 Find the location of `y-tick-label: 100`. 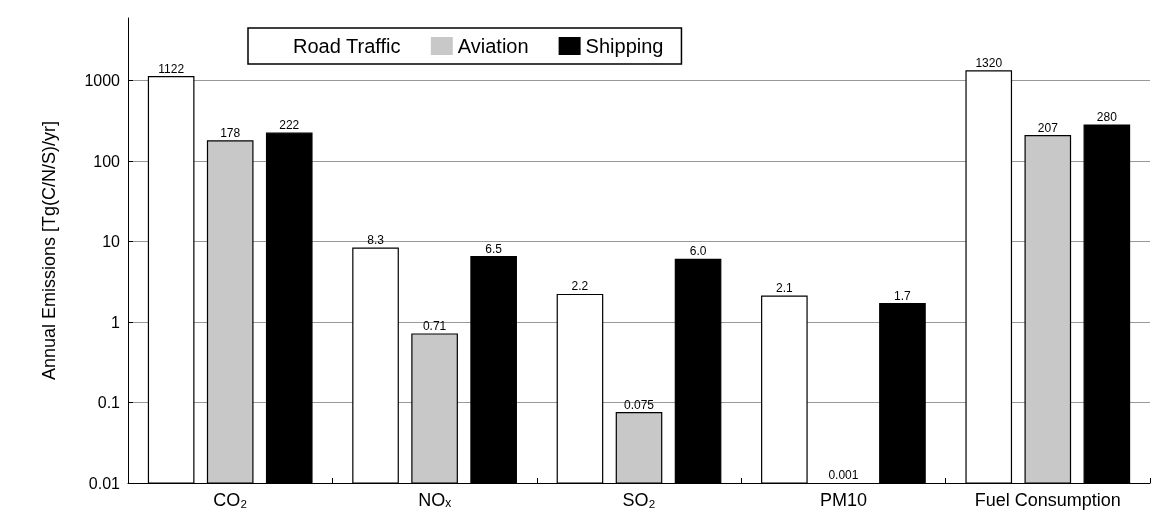

y-tick-label: 100 is located at coordinates (107, 161).